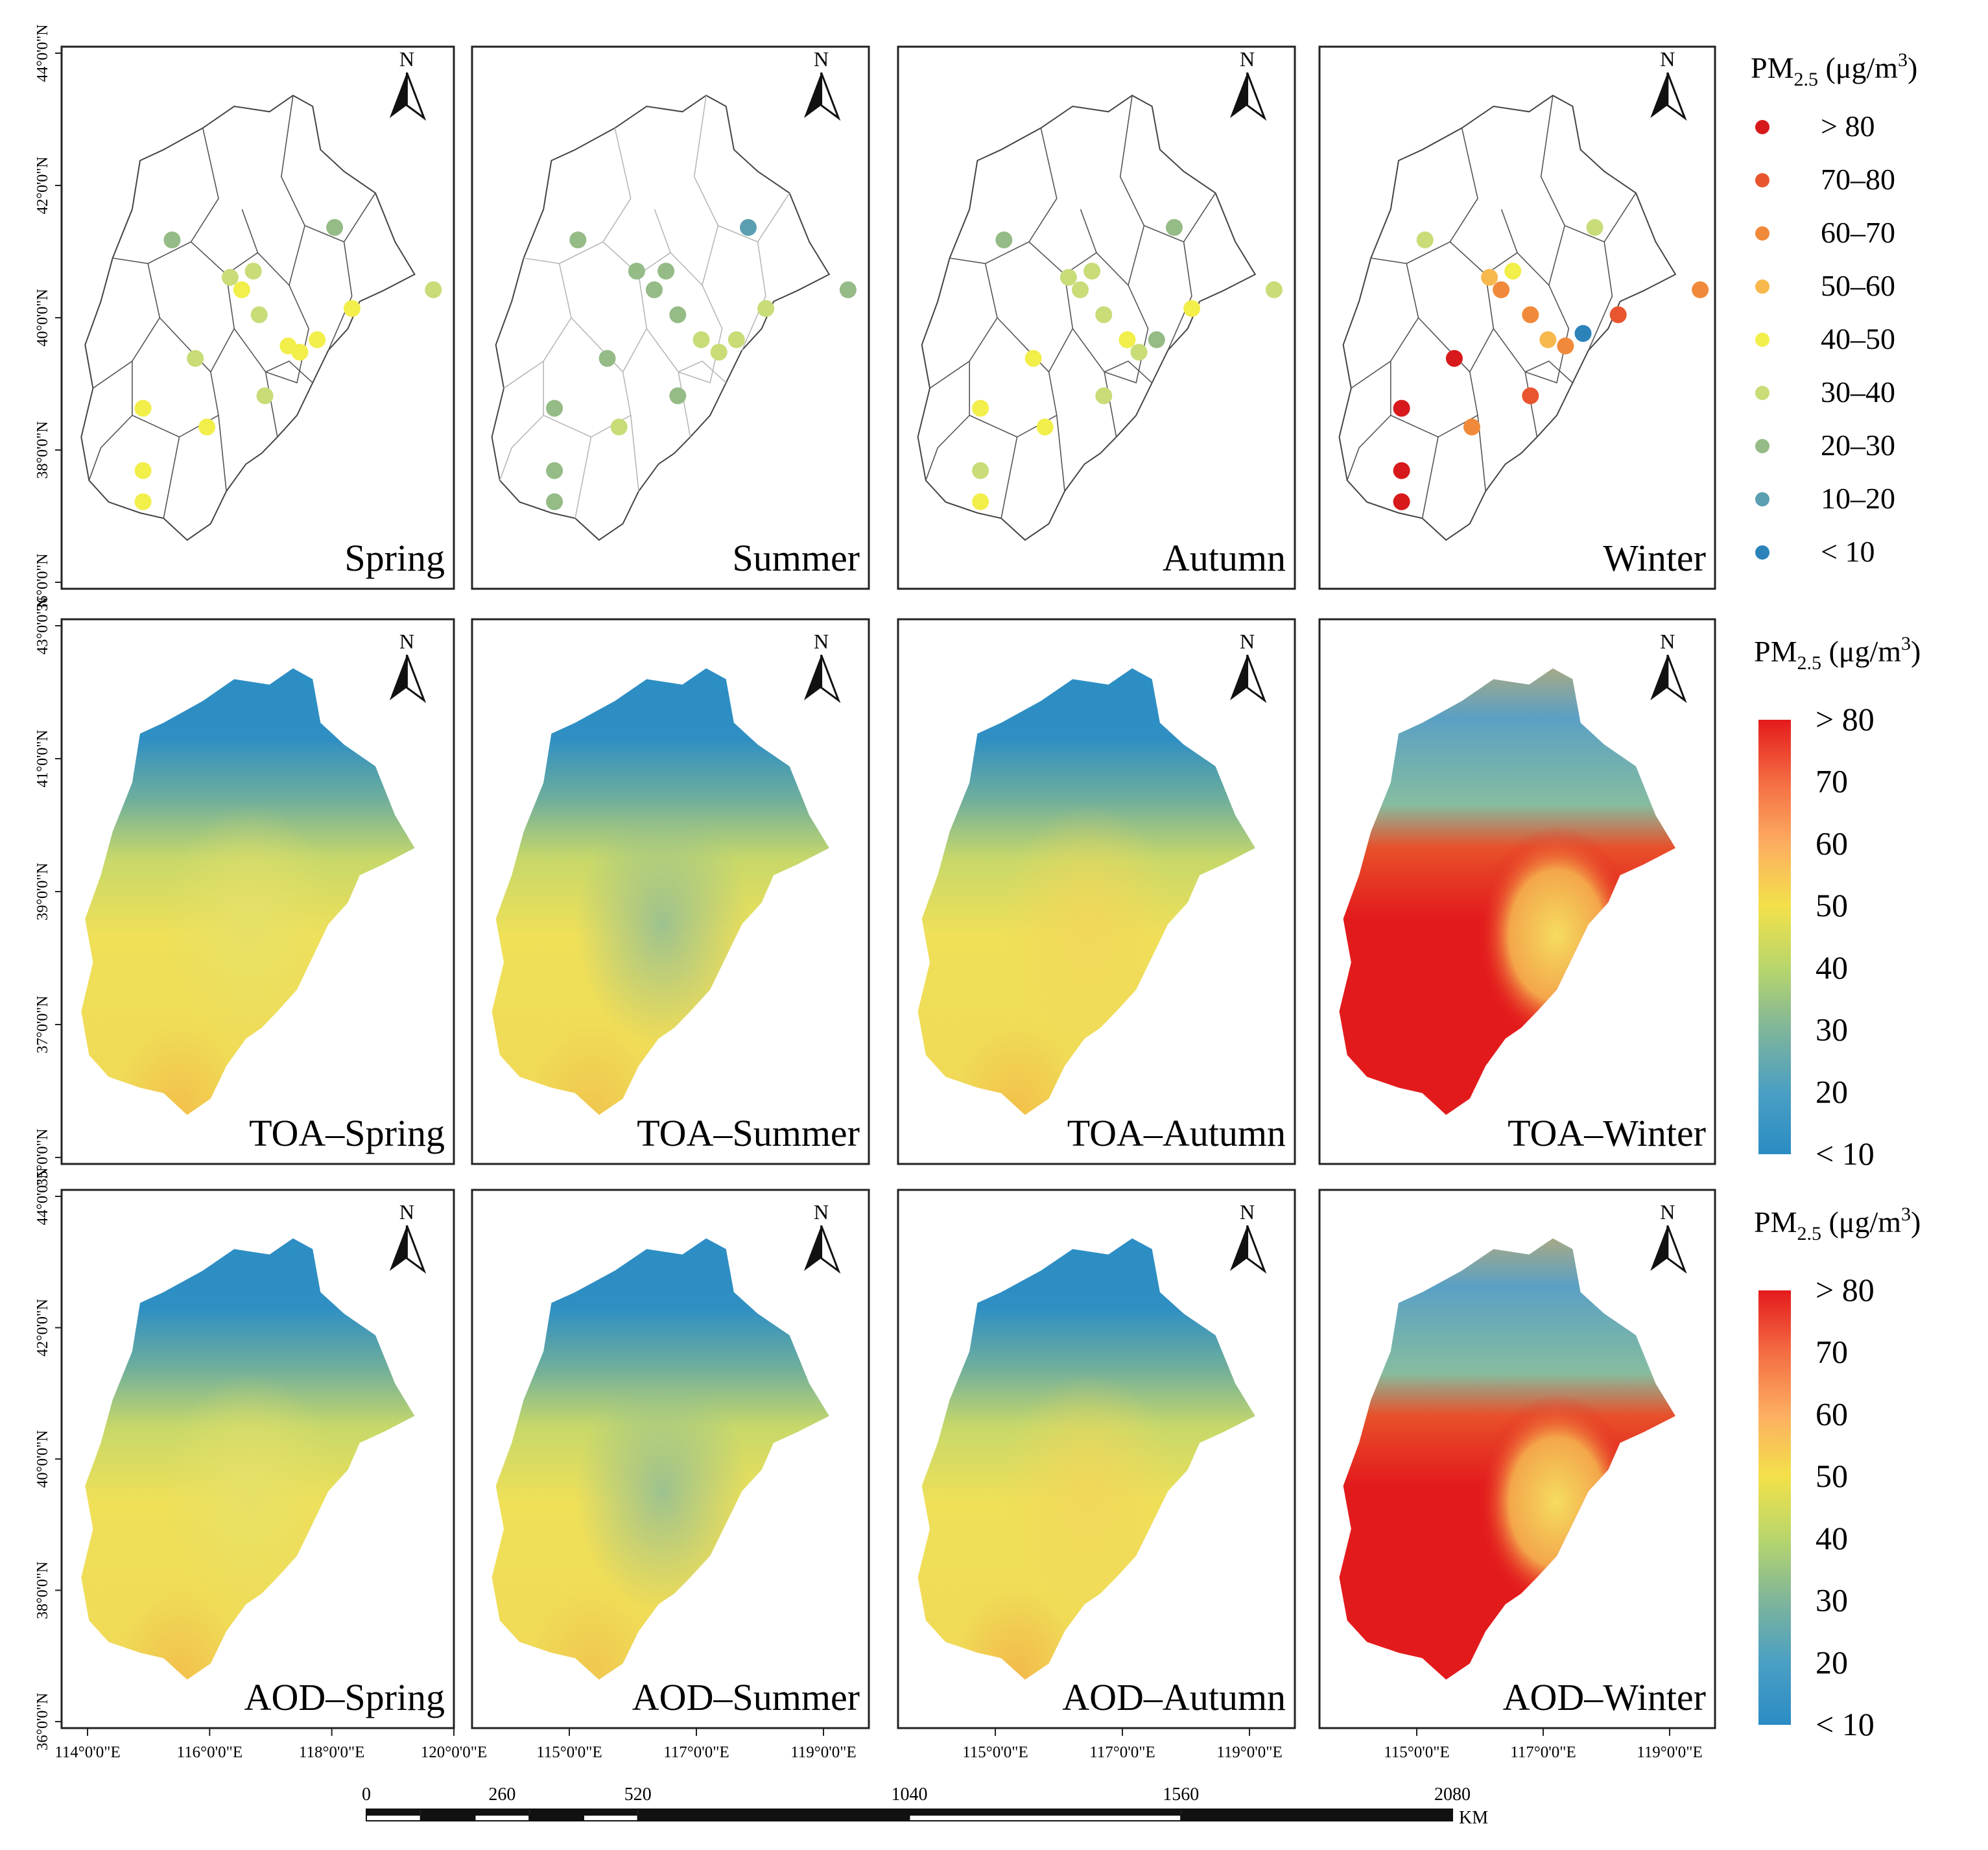 The image size is (1988, 1850). I want to click on longitude-tick-label: 116°0'0"E, so click(210, 1753).